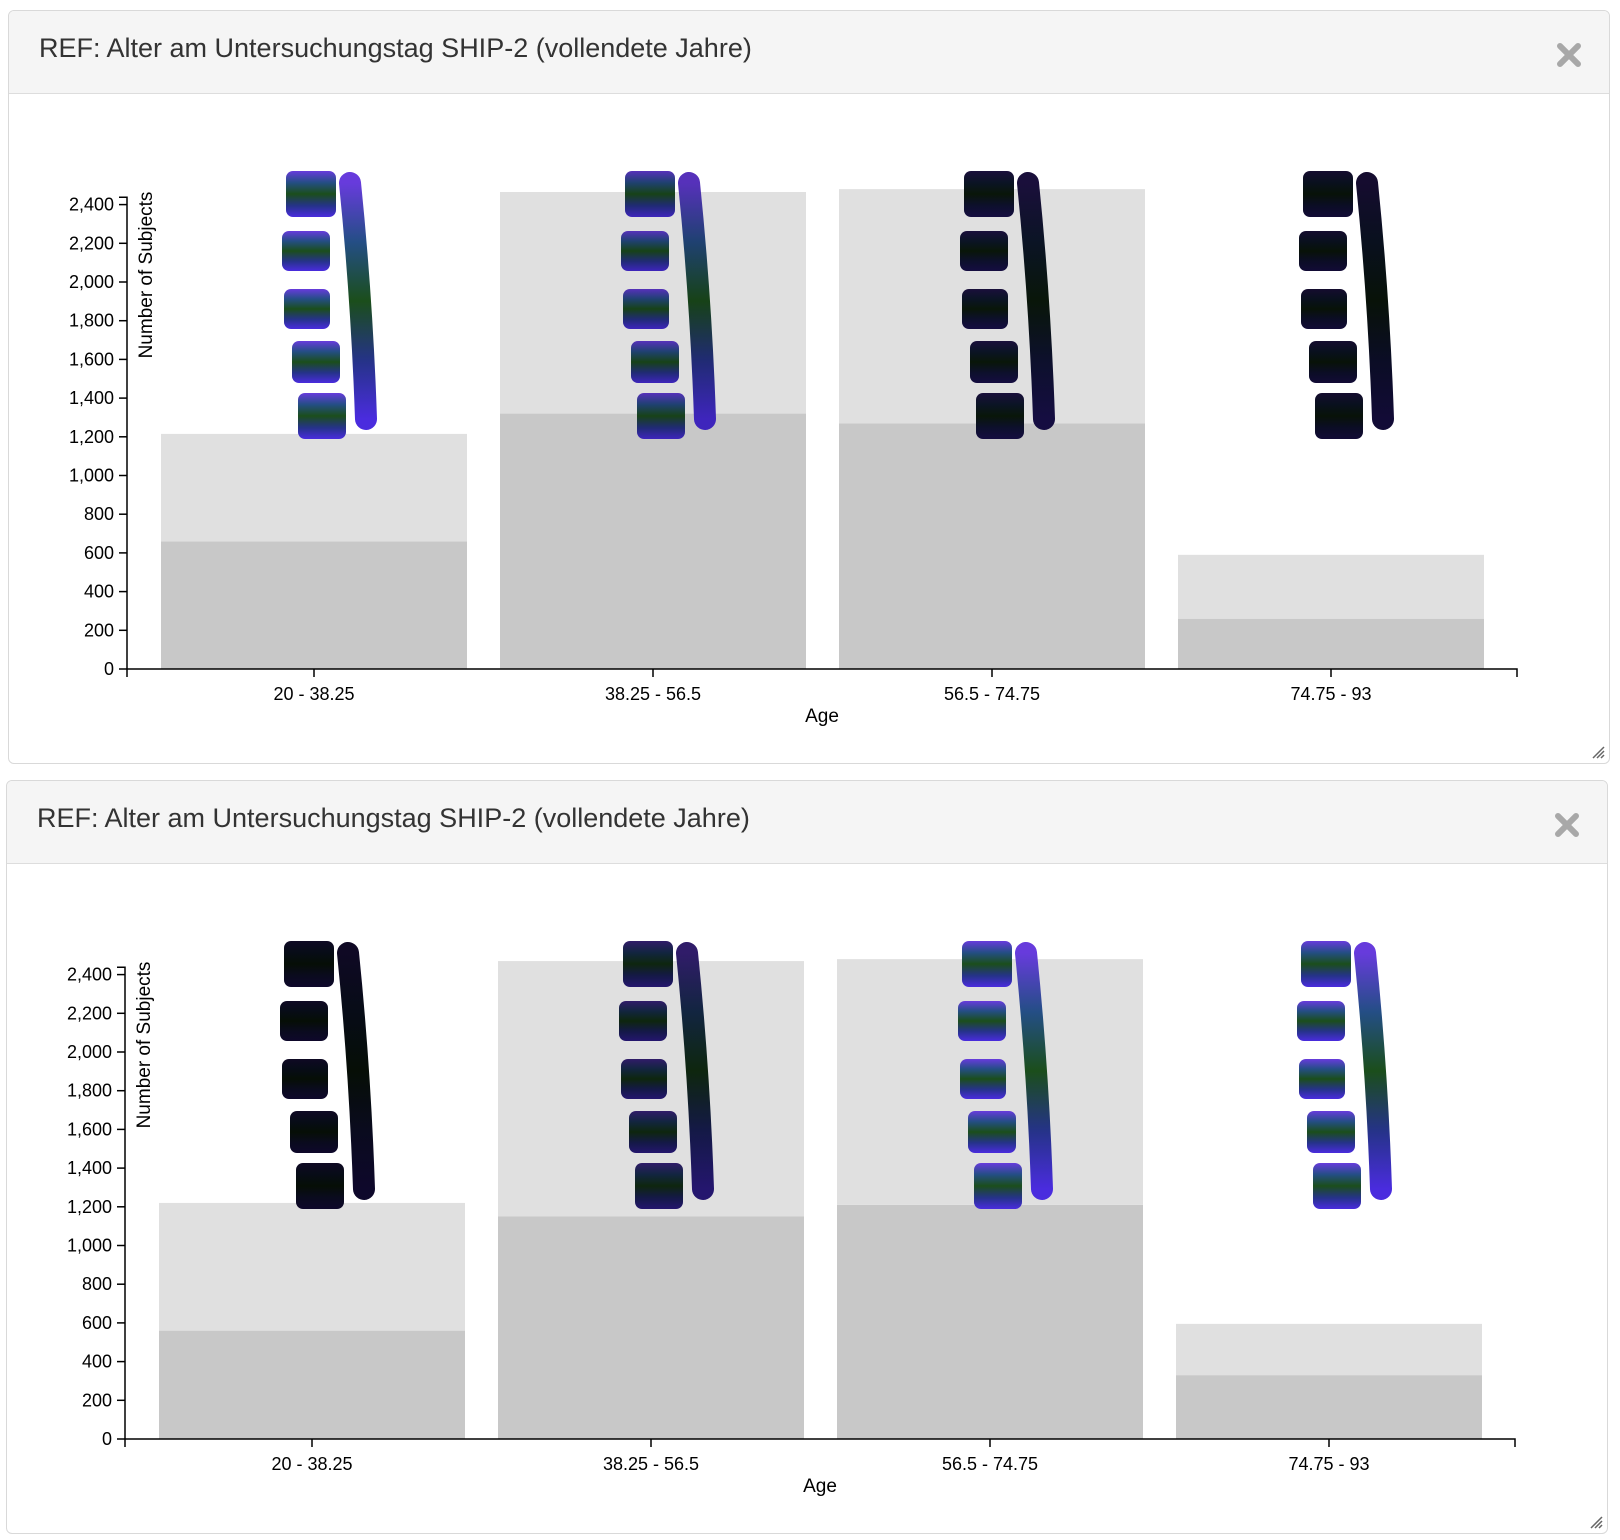  I want to click on x-tick-label-3: 56.5 - 74.75, so click(990, 1464).